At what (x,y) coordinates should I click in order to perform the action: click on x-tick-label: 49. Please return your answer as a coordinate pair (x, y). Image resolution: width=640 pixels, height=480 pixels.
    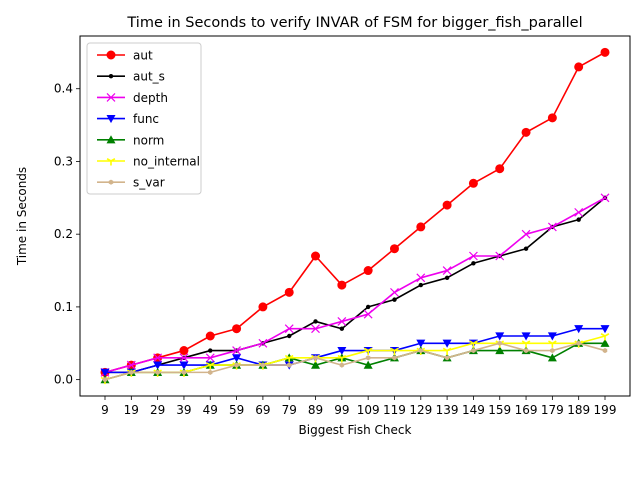
    Looking at the image, I should click on (210, 410).